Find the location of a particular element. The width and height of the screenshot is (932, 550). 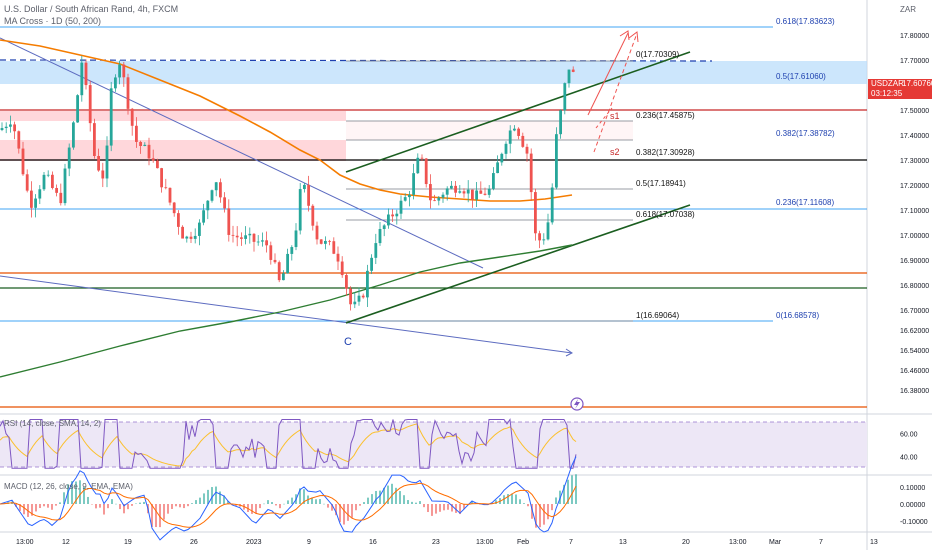

fib-label-05-inner: 0.5(17.18941) is located at coordinates (661, 183).